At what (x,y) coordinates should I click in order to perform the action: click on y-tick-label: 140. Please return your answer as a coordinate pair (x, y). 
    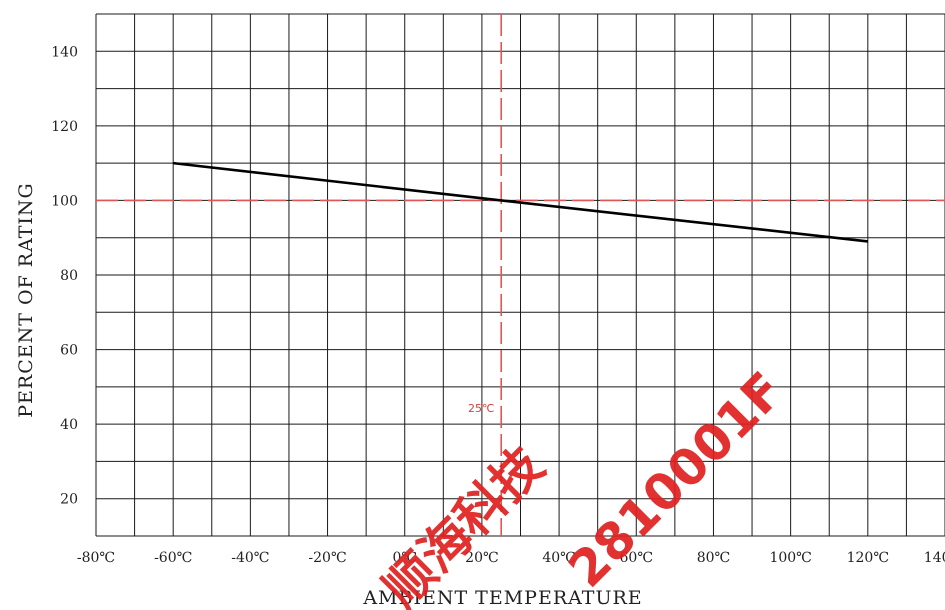
    Looking at the image, I should click on (64, 52).